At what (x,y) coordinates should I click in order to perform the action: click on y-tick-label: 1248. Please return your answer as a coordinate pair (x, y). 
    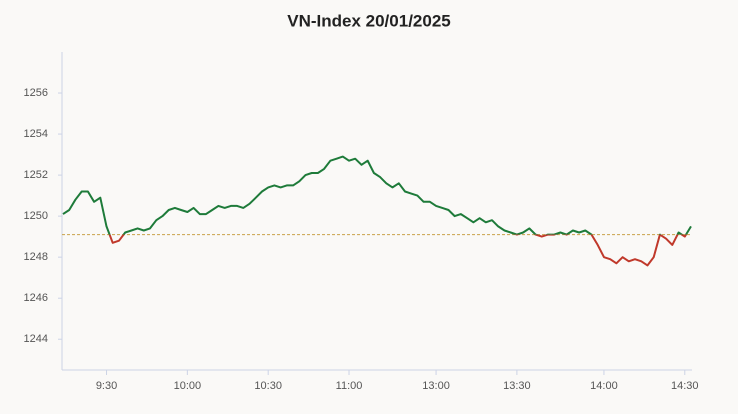
    Looking at the image, I should click on (36, 257).